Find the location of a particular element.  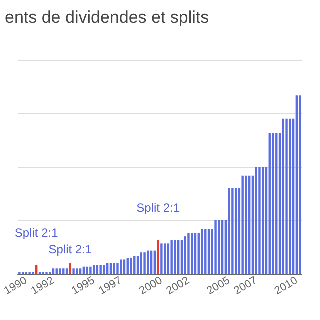

x-tick-label: 2007 is located at coordinates (246, 286).